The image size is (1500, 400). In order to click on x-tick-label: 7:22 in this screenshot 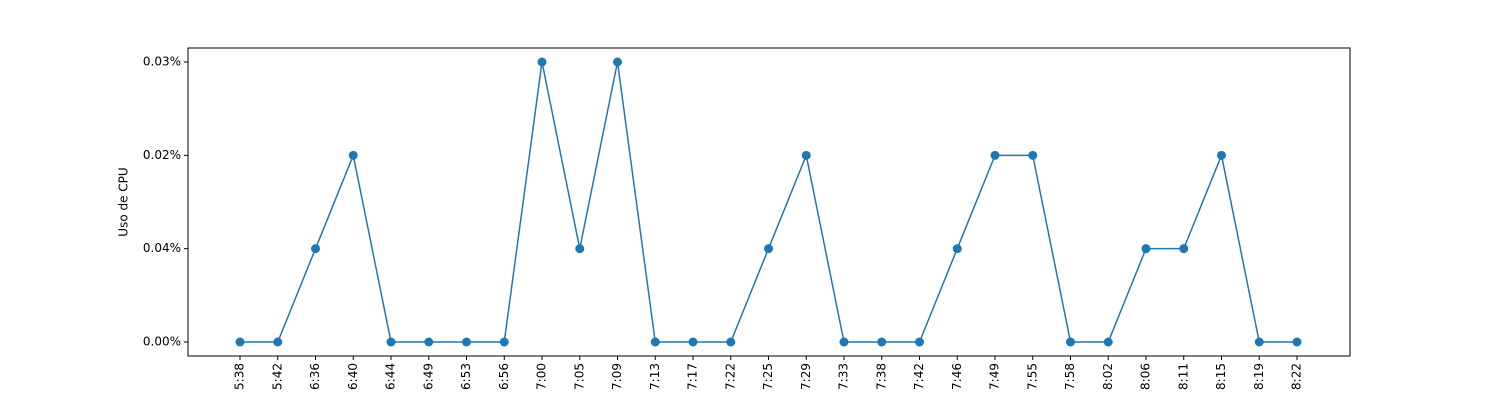, I will do `click(730, 376)`.